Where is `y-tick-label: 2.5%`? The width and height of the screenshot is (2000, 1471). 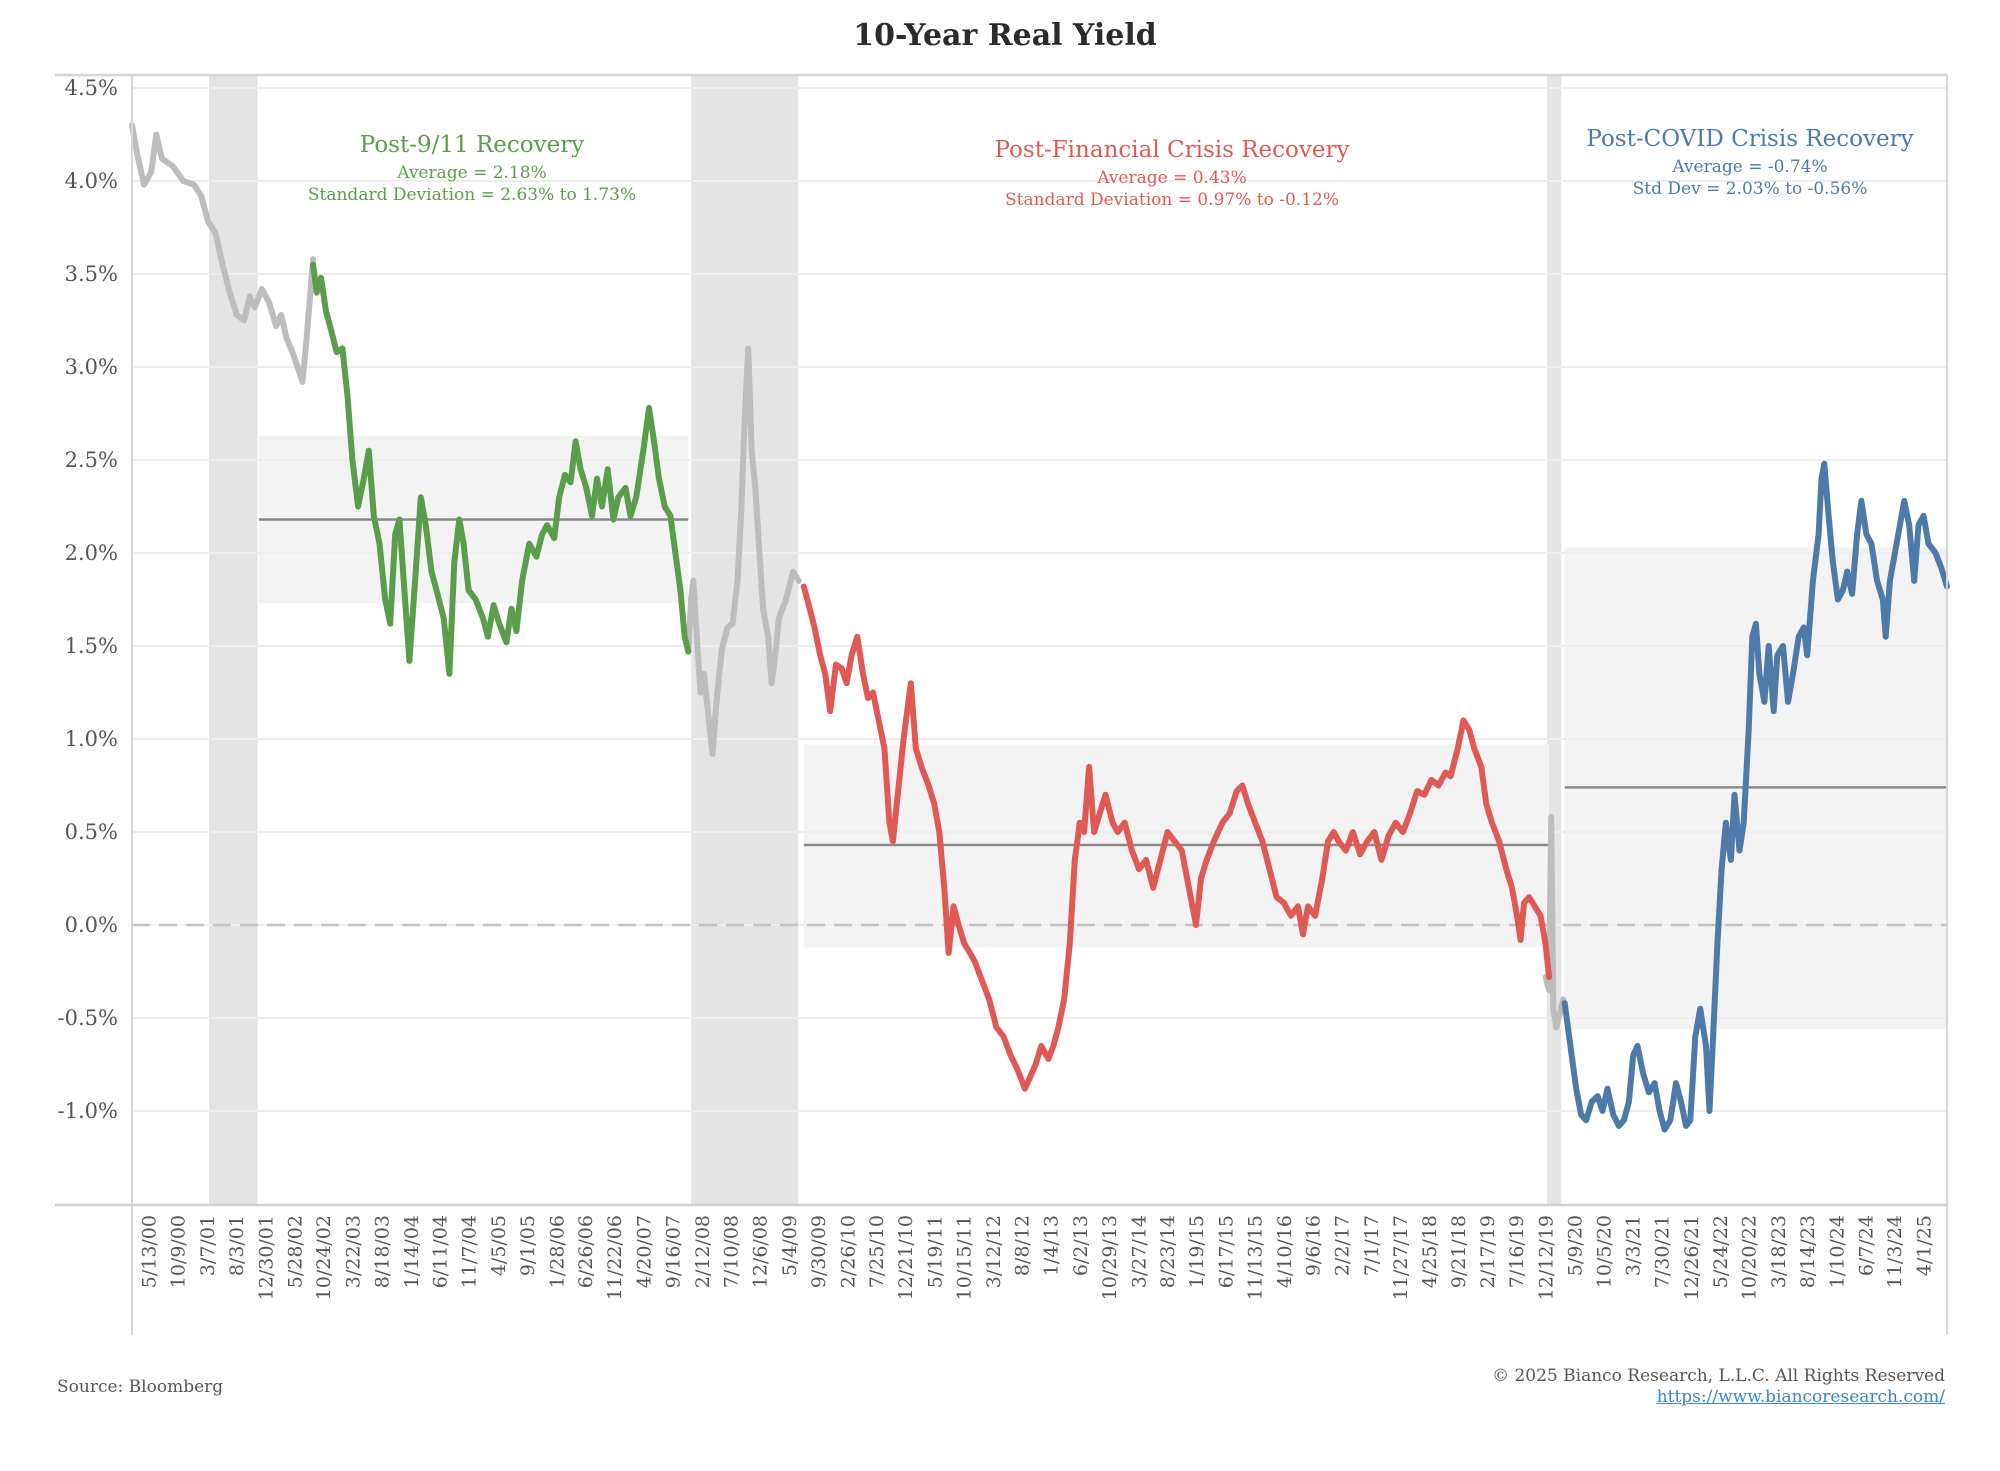
y-tick-label: 2.5% is located at coordinates (91, 460).